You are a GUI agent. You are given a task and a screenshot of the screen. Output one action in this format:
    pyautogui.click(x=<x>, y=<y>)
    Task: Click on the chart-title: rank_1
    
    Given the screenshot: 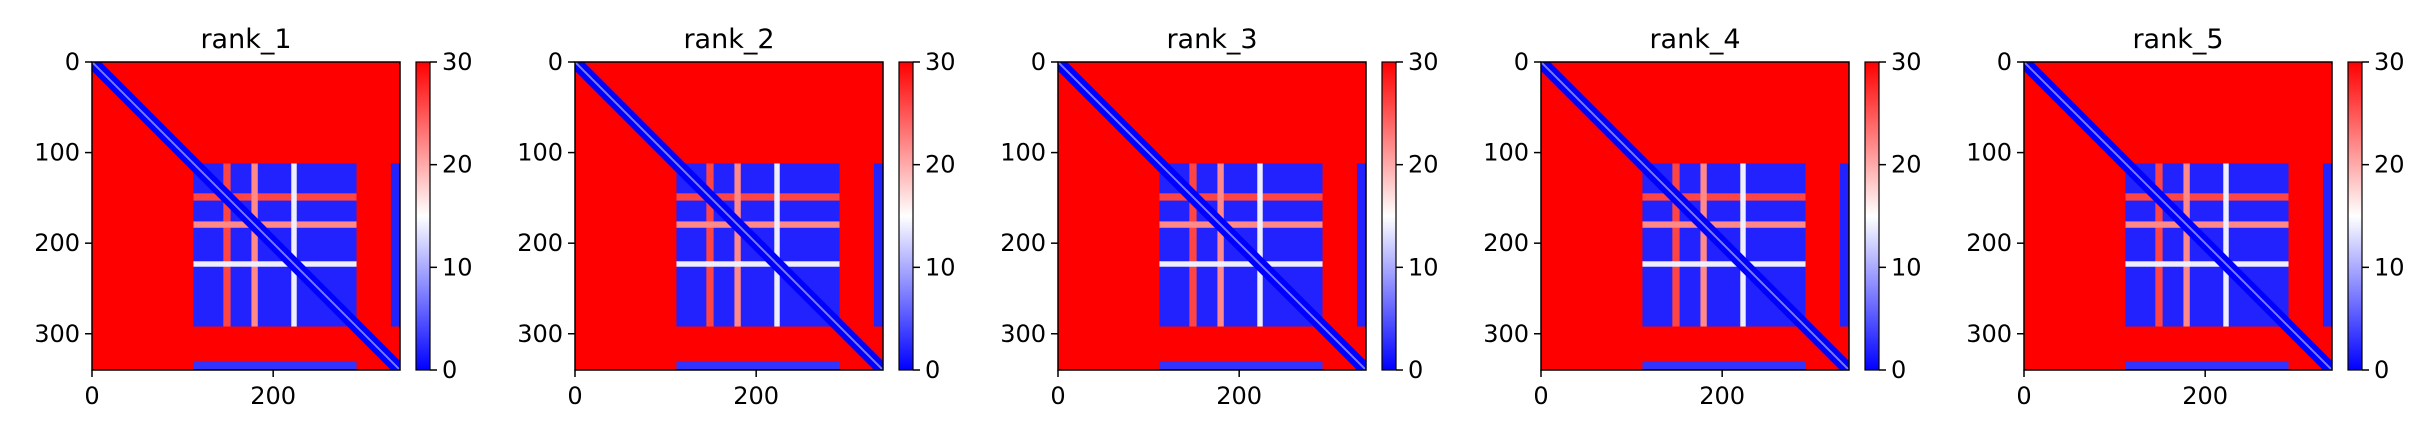 What is the action you would take?
    pyautogui.click(x=245, y=39)
    